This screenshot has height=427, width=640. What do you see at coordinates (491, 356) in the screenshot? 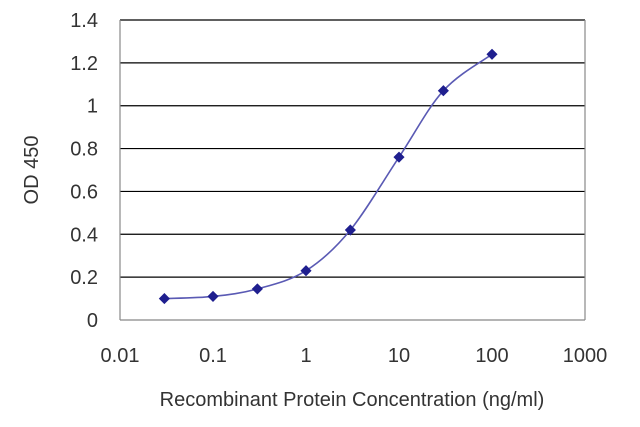
I see `x-tick-label: 100` at bounding box center [491, 356].